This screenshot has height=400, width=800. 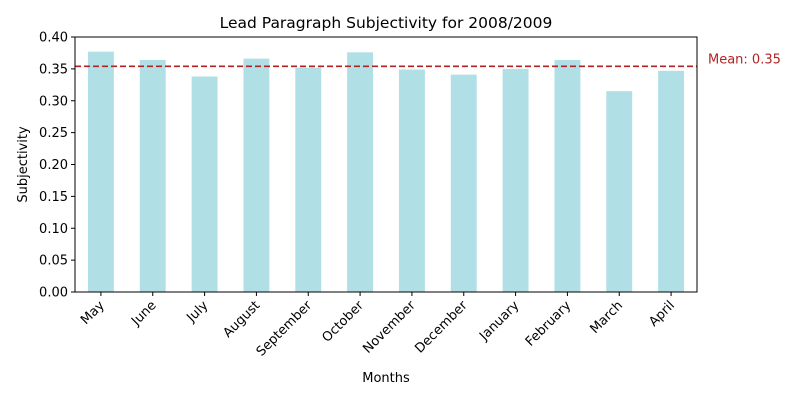 What do you see at coordinates (308, 179) in the screenshot?
I see `bar-september` at bounding box center [308, 179].